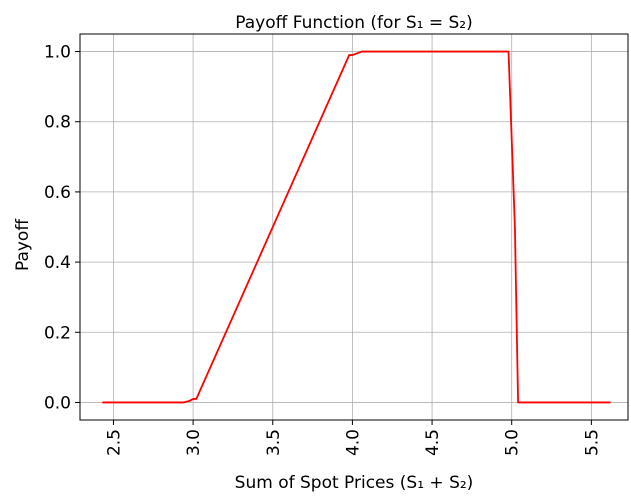  What do you see at coordinates (57, 333) in the screenshot?
I see `y-tick-label: 0.2` at bounding box center [57, 333].